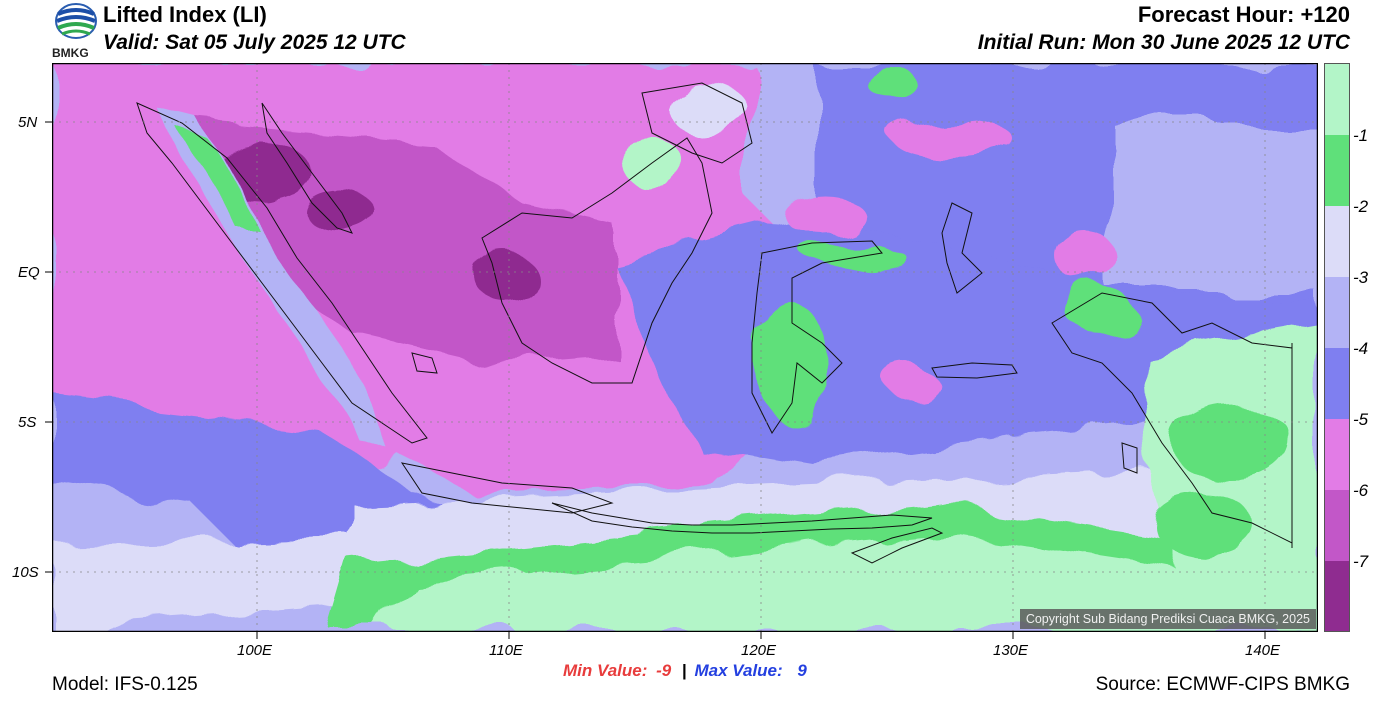 The height and width of the screenshot is (709, 1400). What do you see at coordinates (1361, 135) in the screenshot?
I see `colorbar-label-1: -1` at bounding box center [1361, 135].